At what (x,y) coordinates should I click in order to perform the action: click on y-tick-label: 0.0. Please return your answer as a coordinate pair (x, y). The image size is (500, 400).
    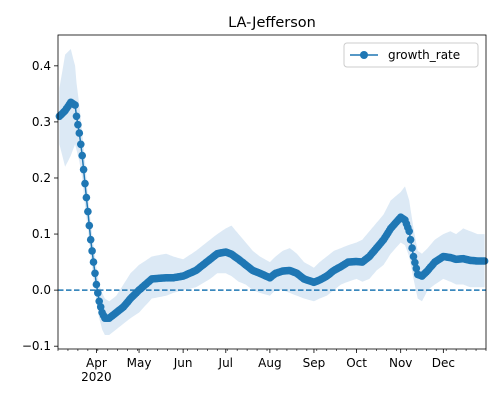
    Looking at the image, I should click on (41, 290).